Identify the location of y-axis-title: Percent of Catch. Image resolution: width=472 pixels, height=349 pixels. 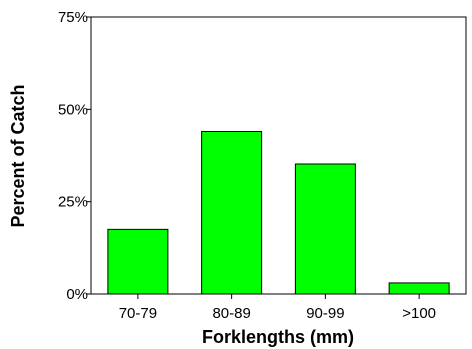
(18, 155).